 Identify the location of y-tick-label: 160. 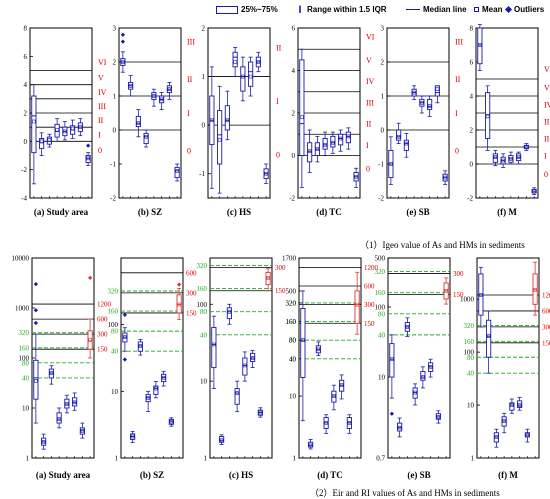
(291, 322).